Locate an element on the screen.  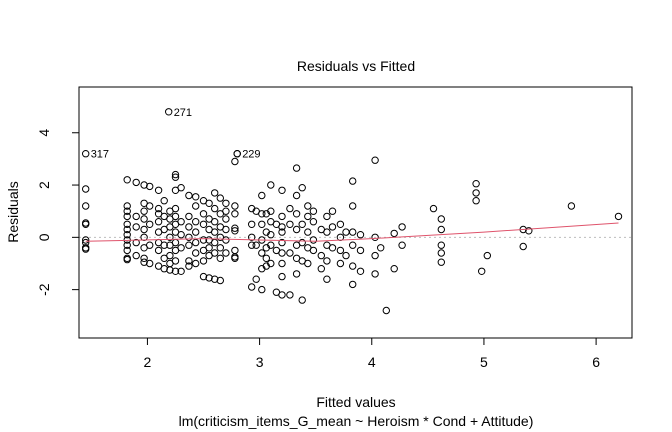
y-tick-label-0: 0 is located at coordinates (44, 237).